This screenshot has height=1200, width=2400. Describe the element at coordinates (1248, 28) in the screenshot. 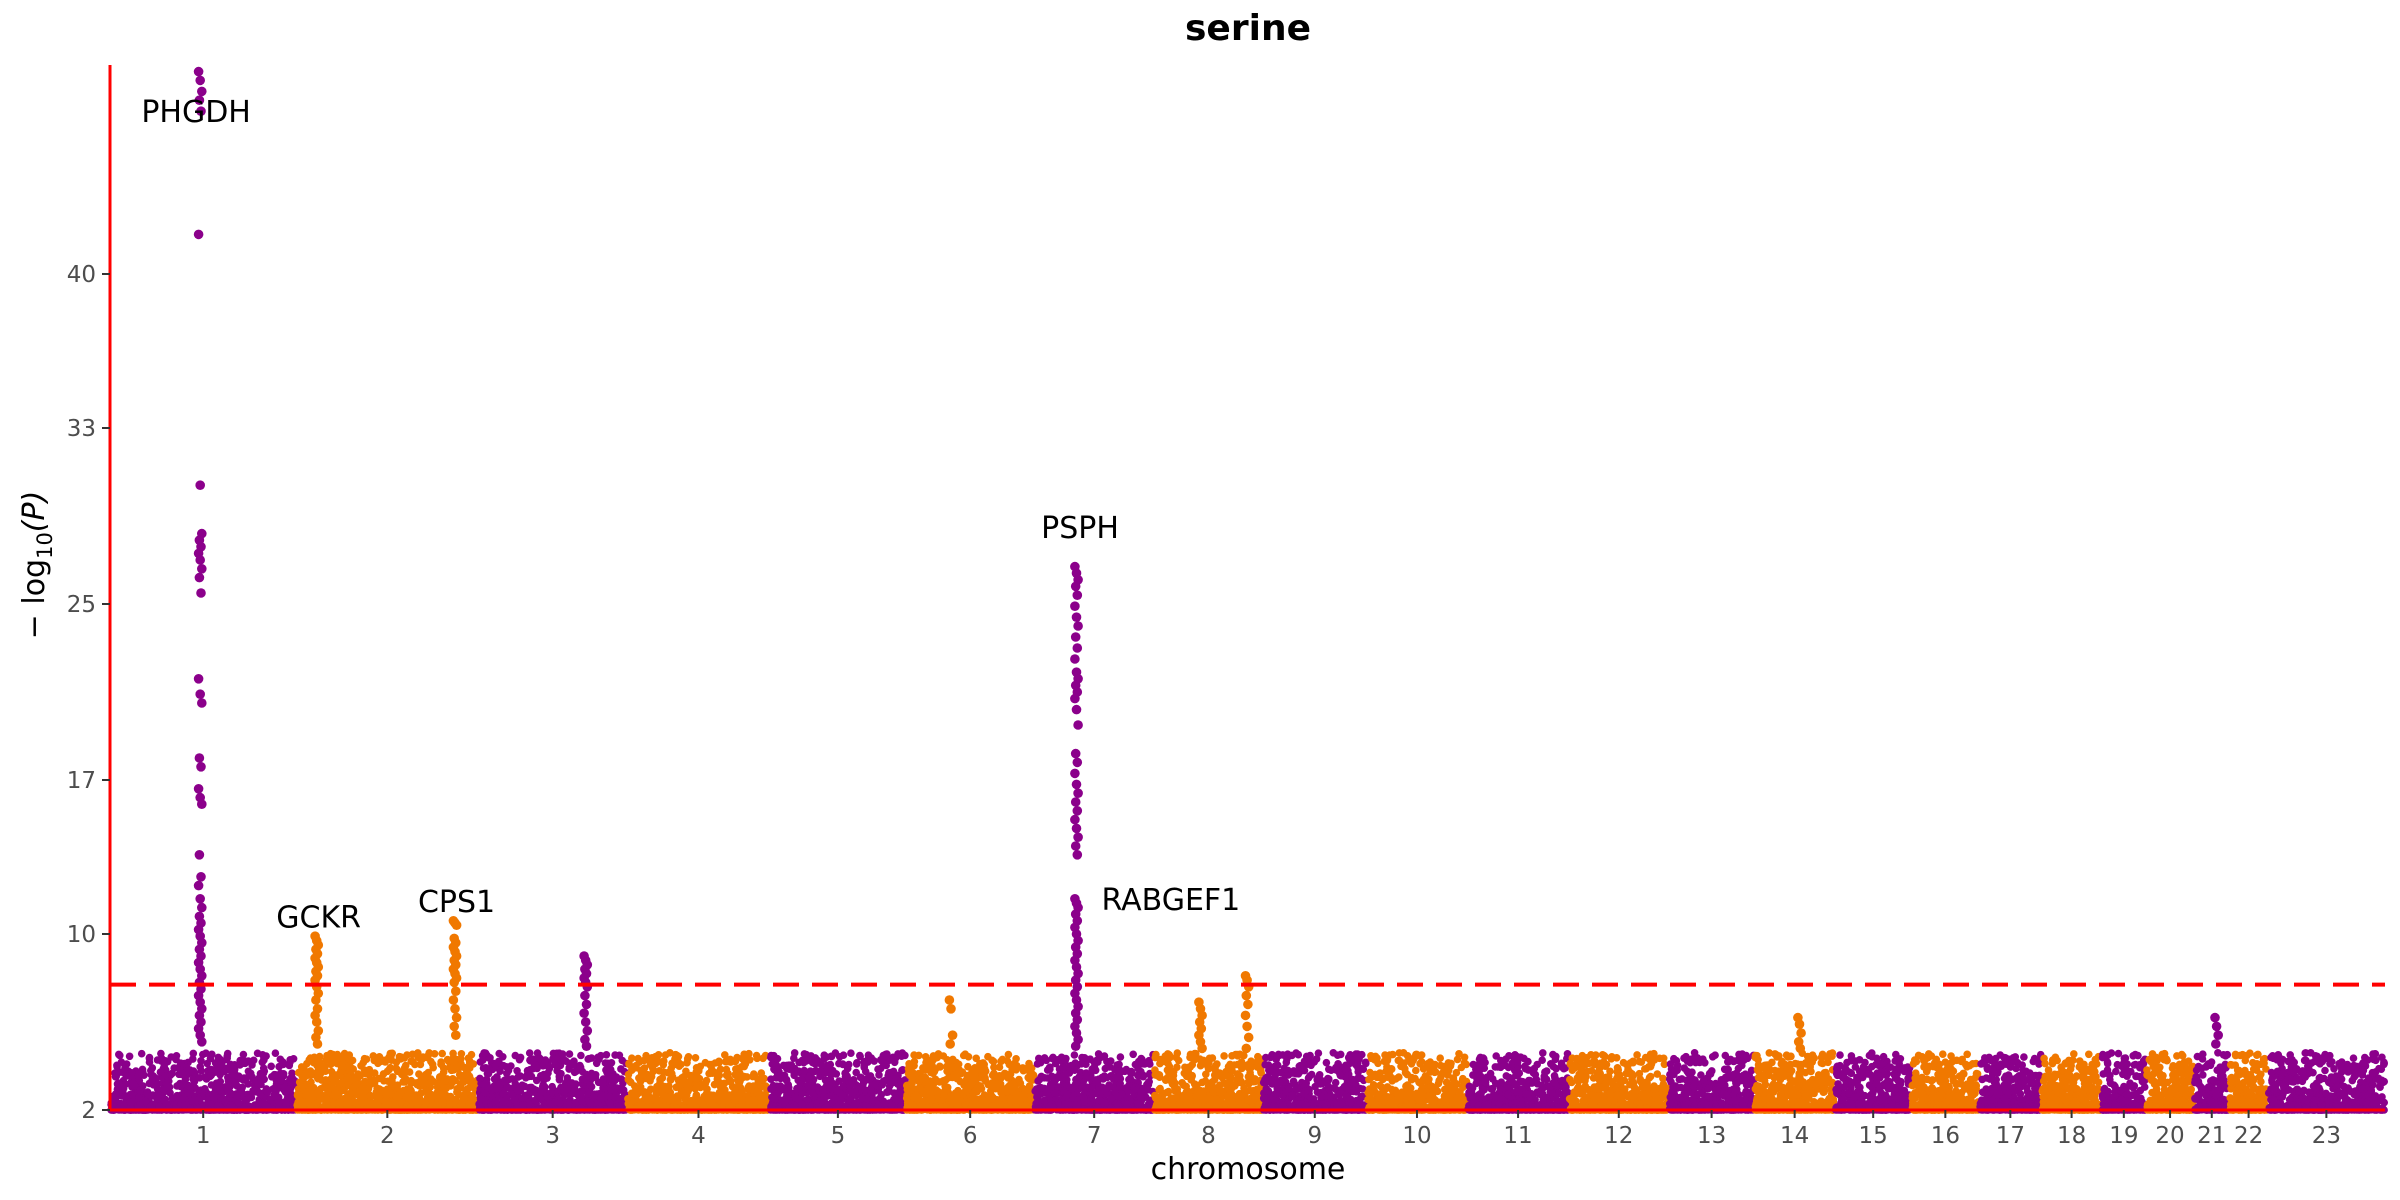

I see `chart-title: serine` at that location.